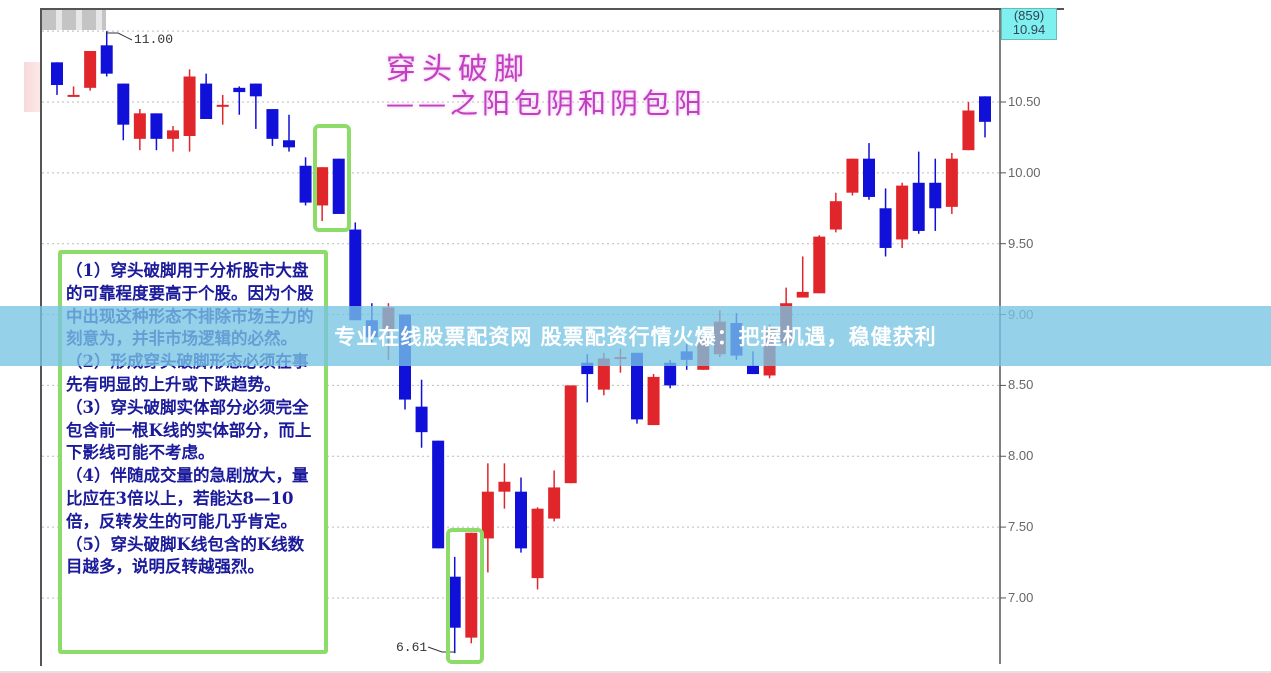 This screenshot has height=673, width=1271. I want to click on low-annotation: 6.61, so click(412, 647).